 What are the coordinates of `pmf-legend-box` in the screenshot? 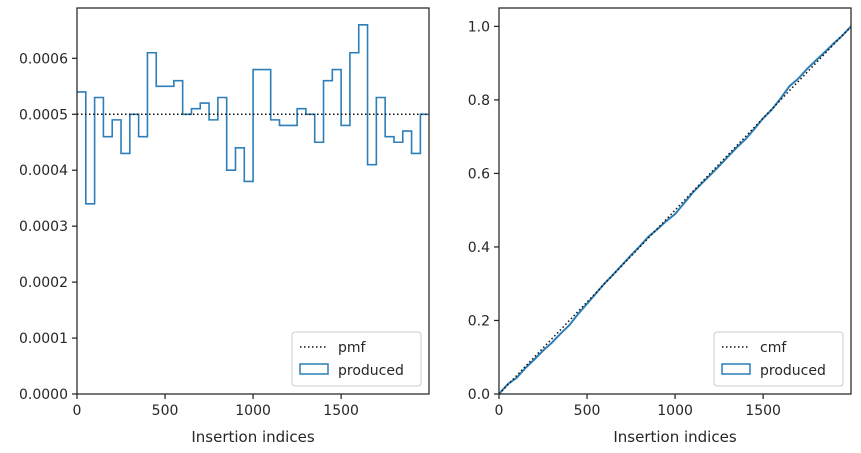 It's located at (356, 359).